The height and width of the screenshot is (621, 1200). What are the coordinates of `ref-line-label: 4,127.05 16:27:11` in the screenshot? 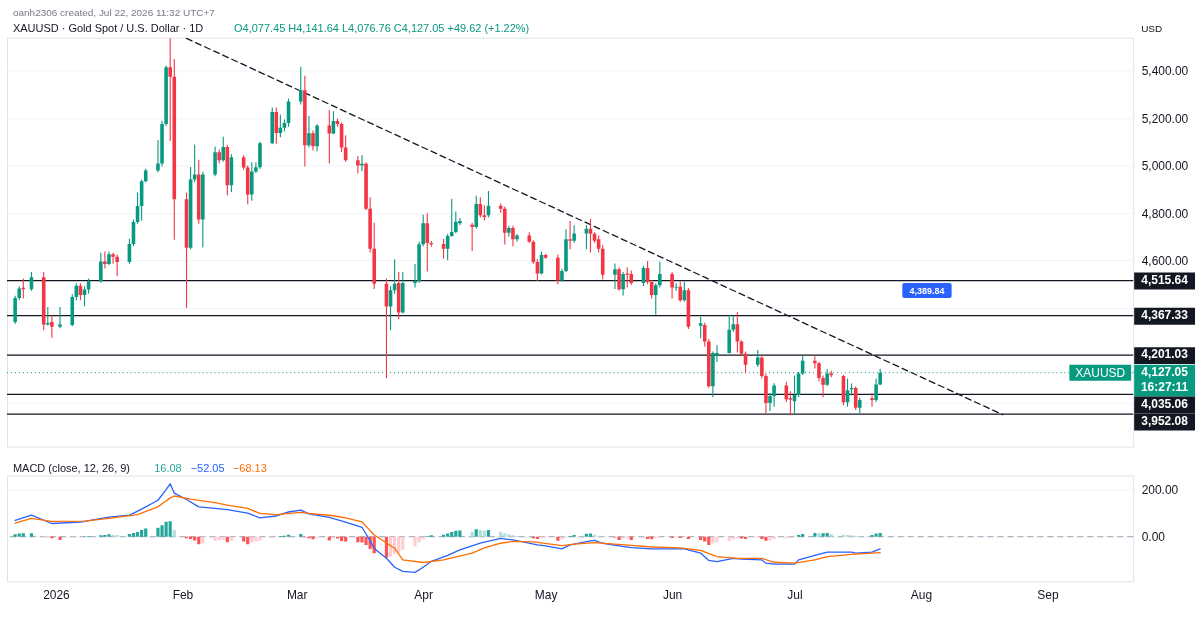 It's located at (1164, 379).